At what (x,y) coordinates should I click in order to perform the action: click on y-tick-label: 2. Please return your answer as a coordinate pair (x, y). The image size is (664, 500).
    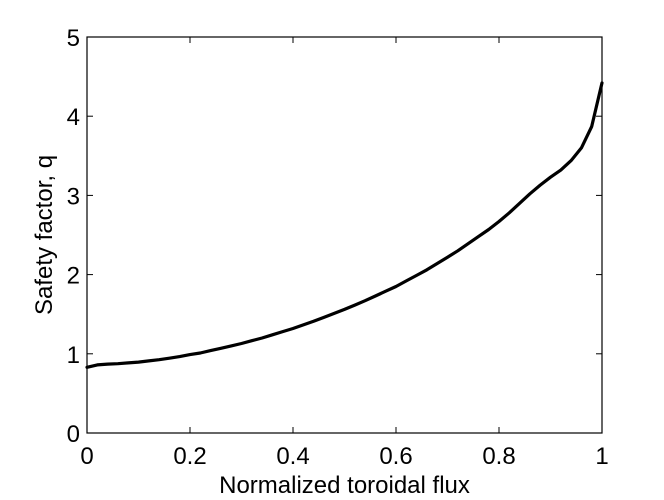
    Looking at the image, I should click on (73, 276).